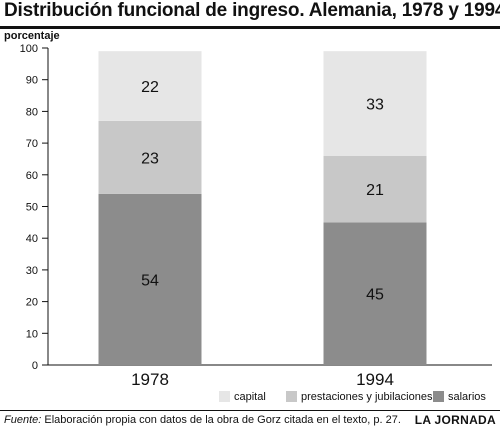  I want to click on legend-label: salarios, so click(467, 397).